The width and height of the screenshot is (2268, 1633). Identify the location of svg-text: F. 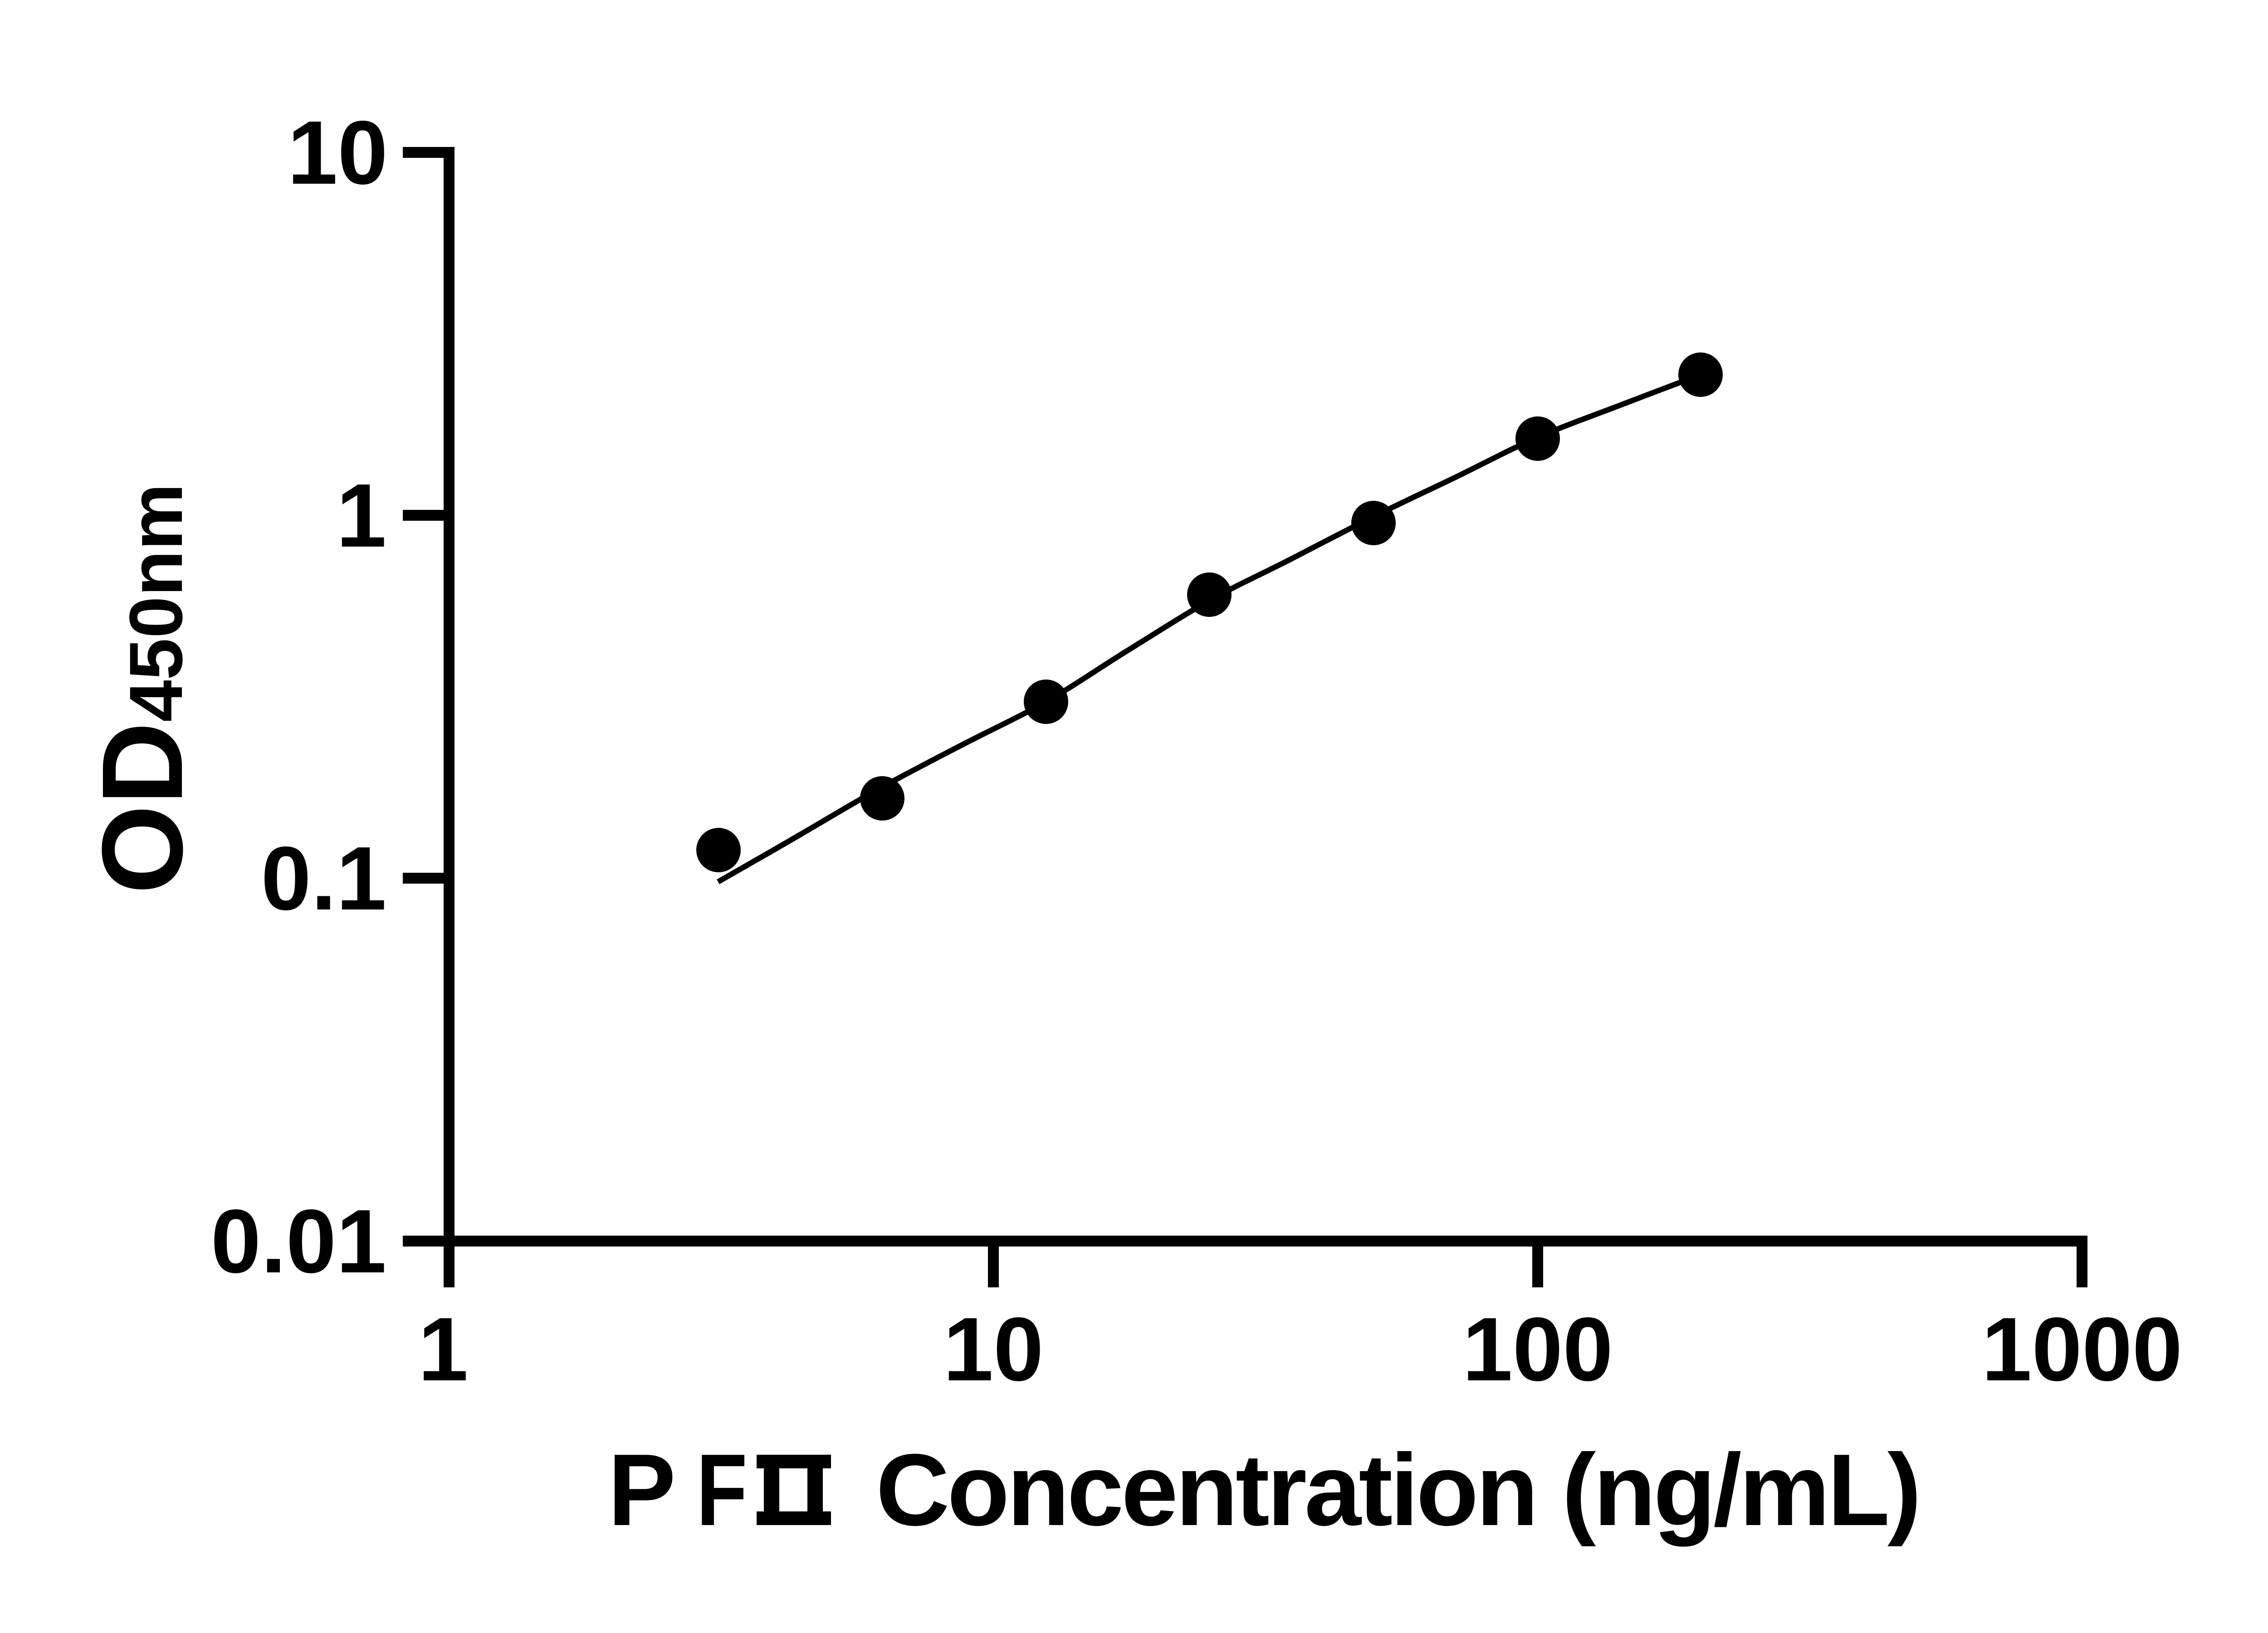
(722, 1490).